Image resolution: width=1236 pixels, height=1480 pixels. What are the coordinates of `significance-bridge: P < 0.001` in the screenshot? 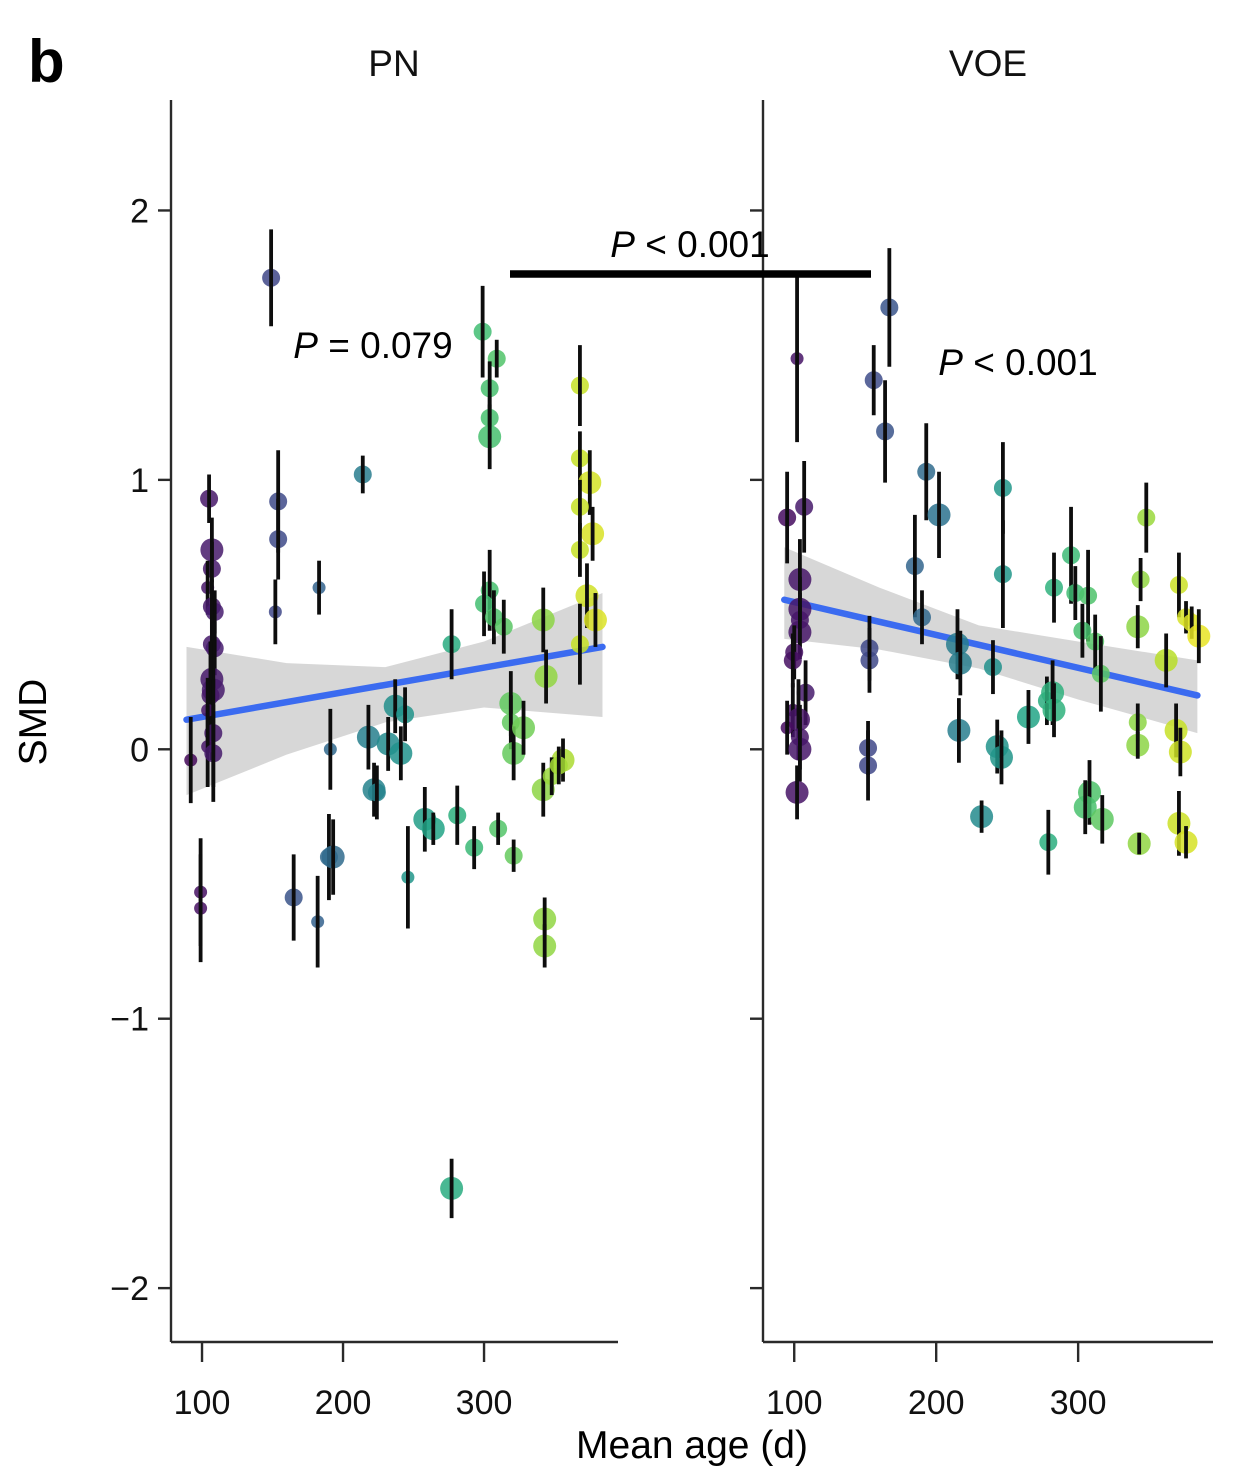 It's located at (690, 251).